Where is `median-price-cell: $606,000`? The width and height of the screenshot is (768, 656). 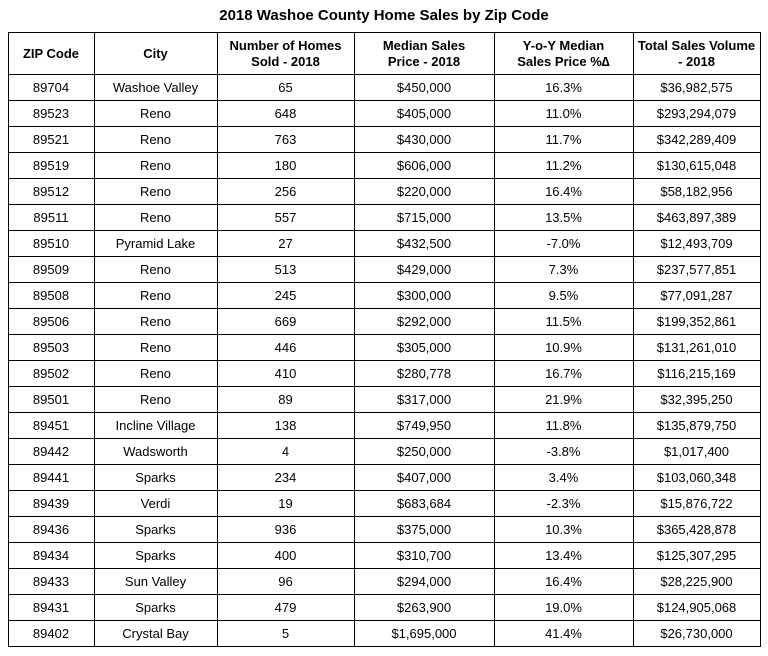 median-price-cell: $606,000 is located at coordinates (424, 165).